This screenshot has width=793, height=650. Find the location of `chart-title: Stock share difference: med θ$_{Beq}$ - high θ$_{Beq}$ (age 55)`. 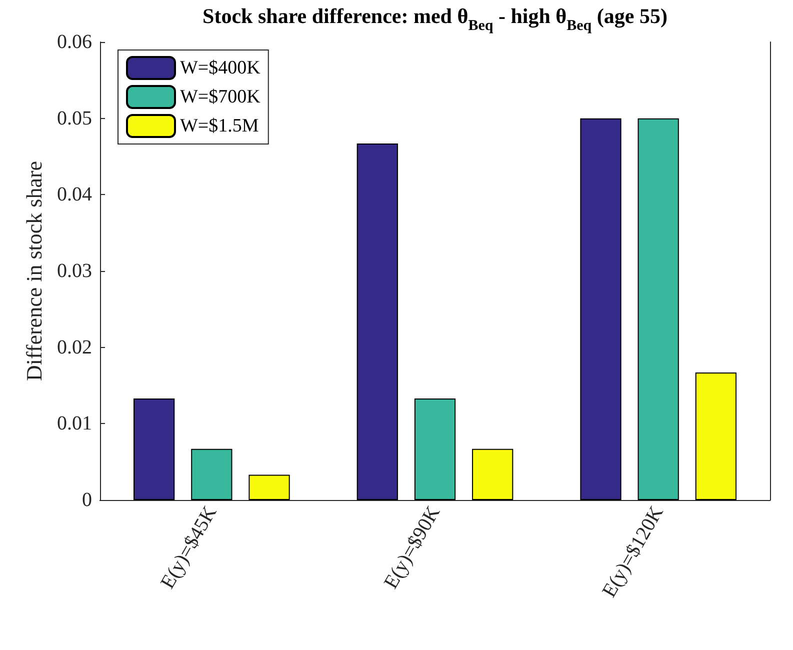

chart-title: Stock share difference: med θ$_{Beq}$ - high θ$_{Beq}$ (age 55) is located at coordinates (435, 19).